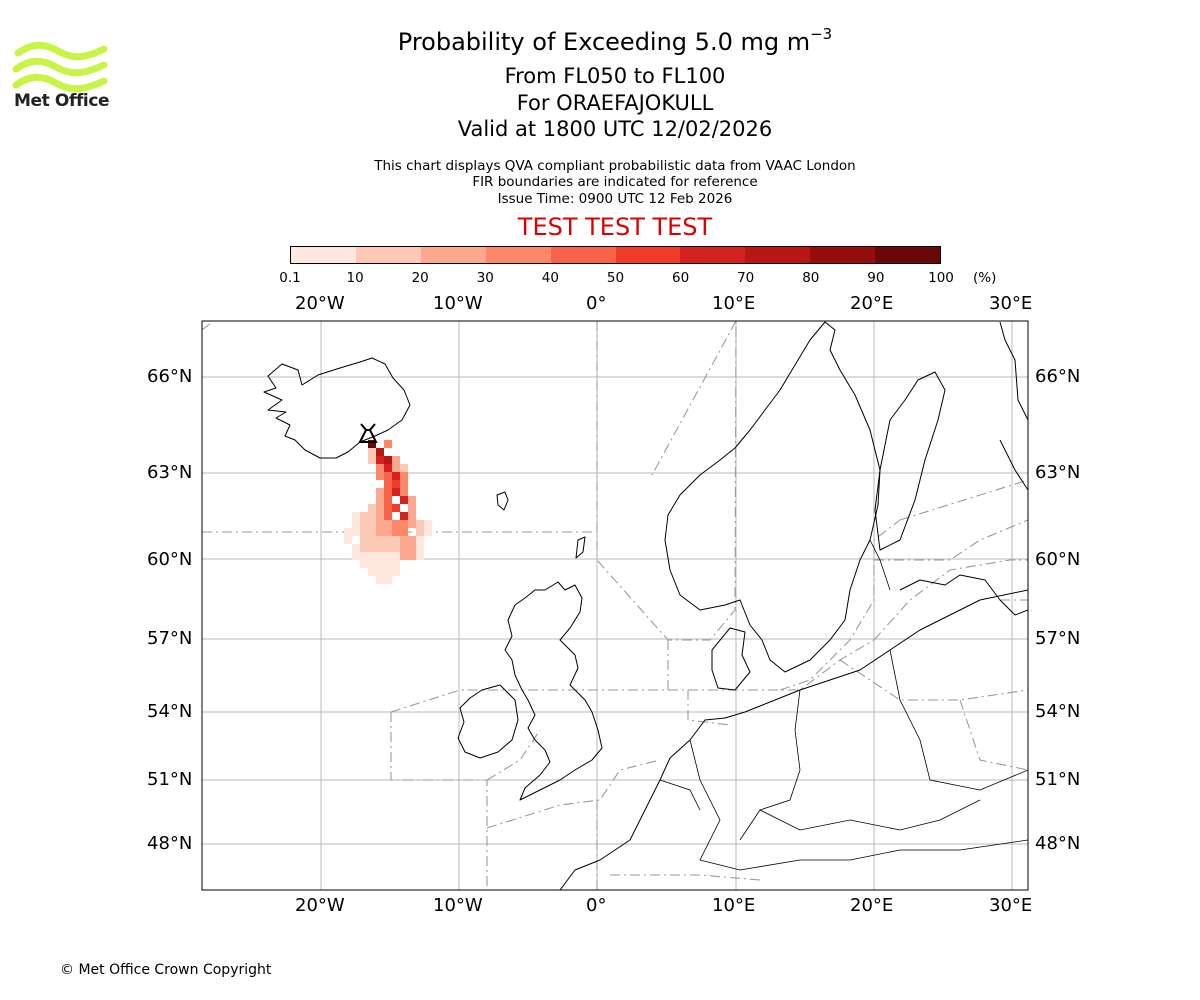 The width and height of the screenshot is (1200, 1000). I want to click on lat-tick-left: 48°N, so click(170, 843).